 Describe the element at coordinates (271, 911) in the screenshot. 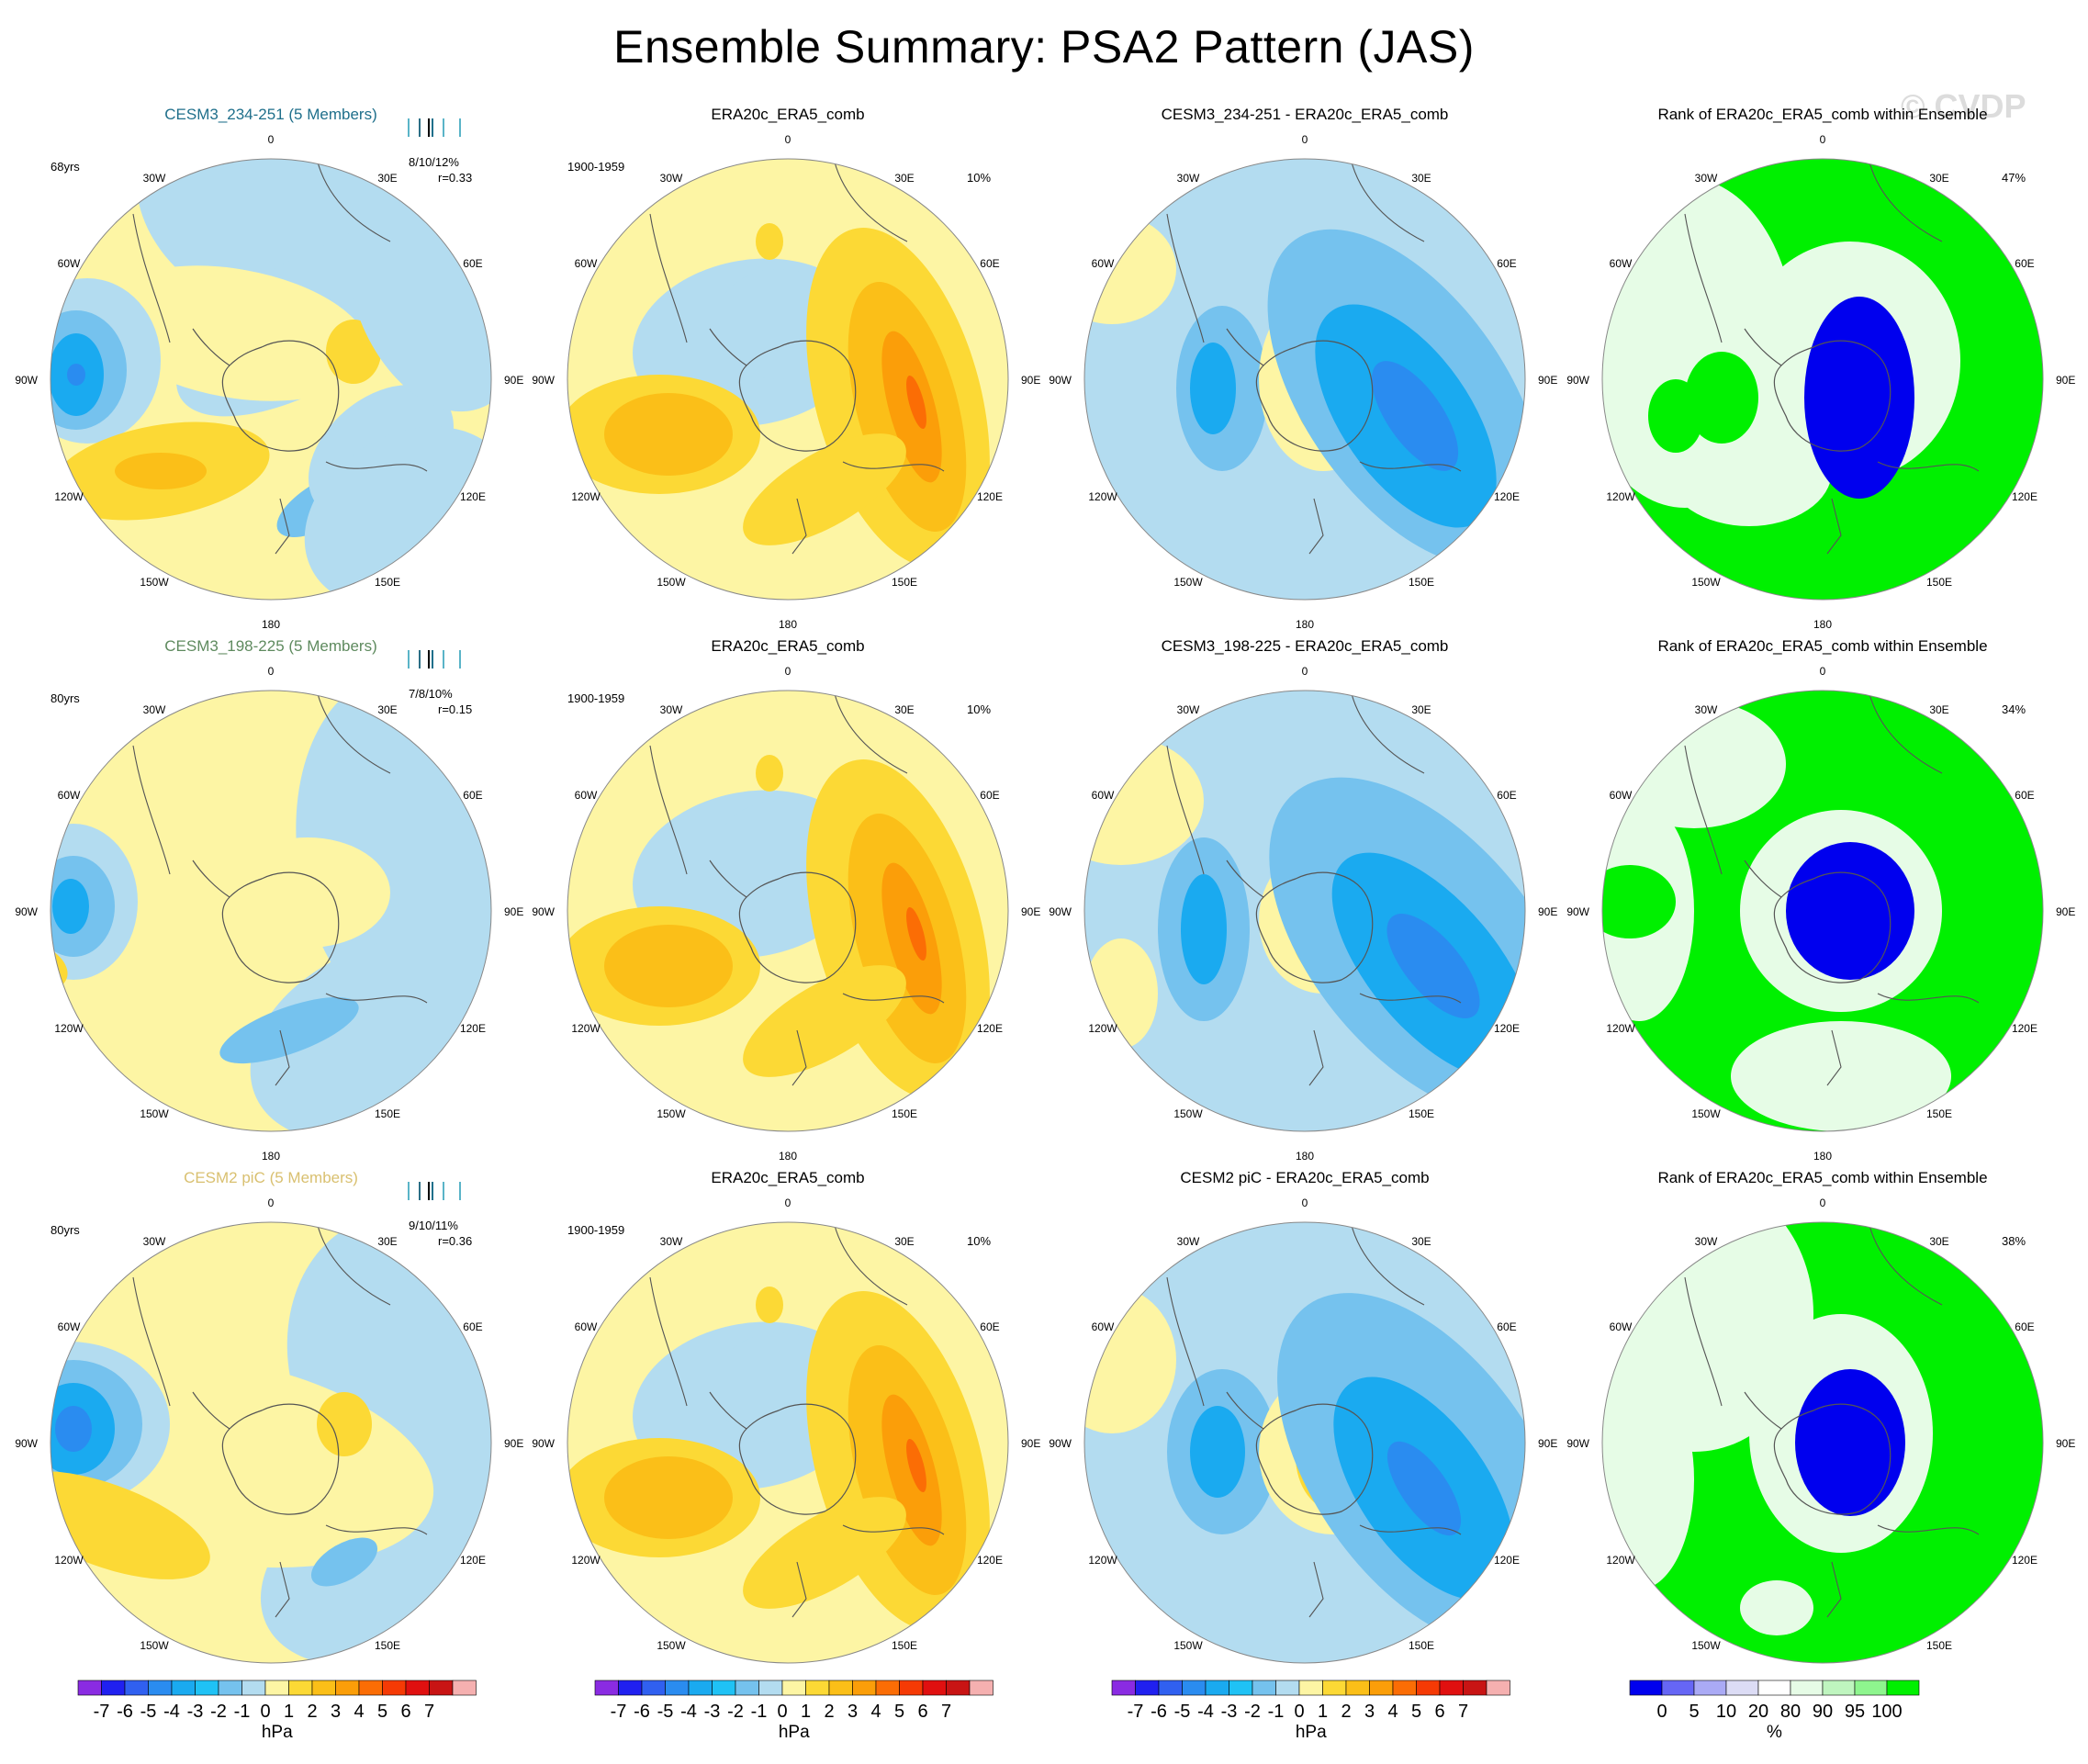

I see `model-field` at that location.